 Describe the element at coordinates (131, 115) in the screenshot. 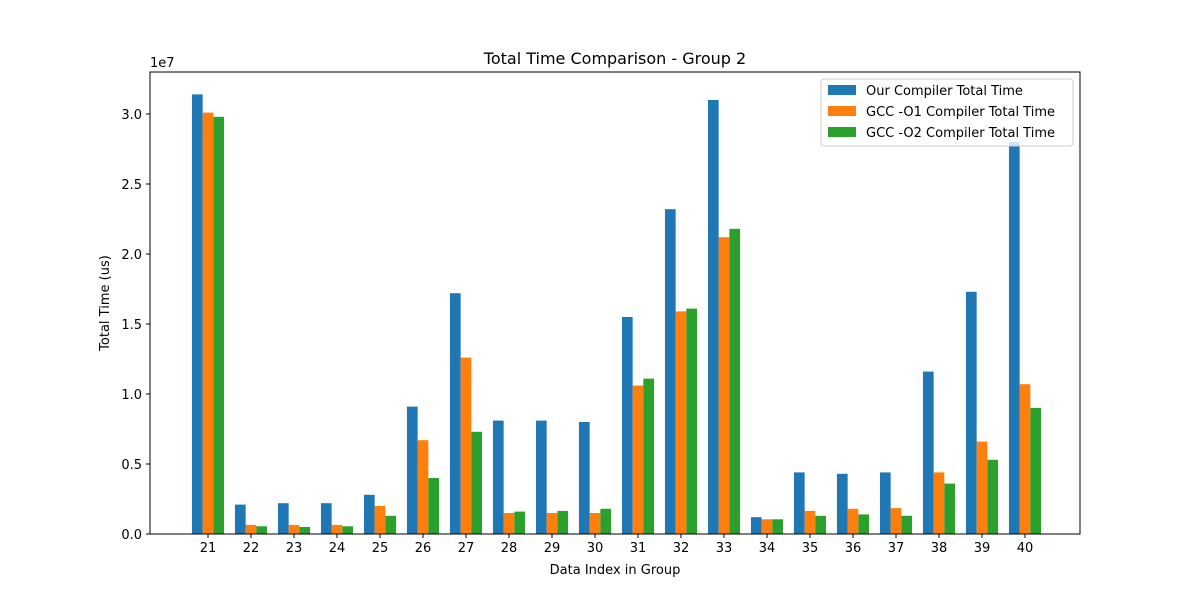

I see `y-tick-label: 3.0` at that location.